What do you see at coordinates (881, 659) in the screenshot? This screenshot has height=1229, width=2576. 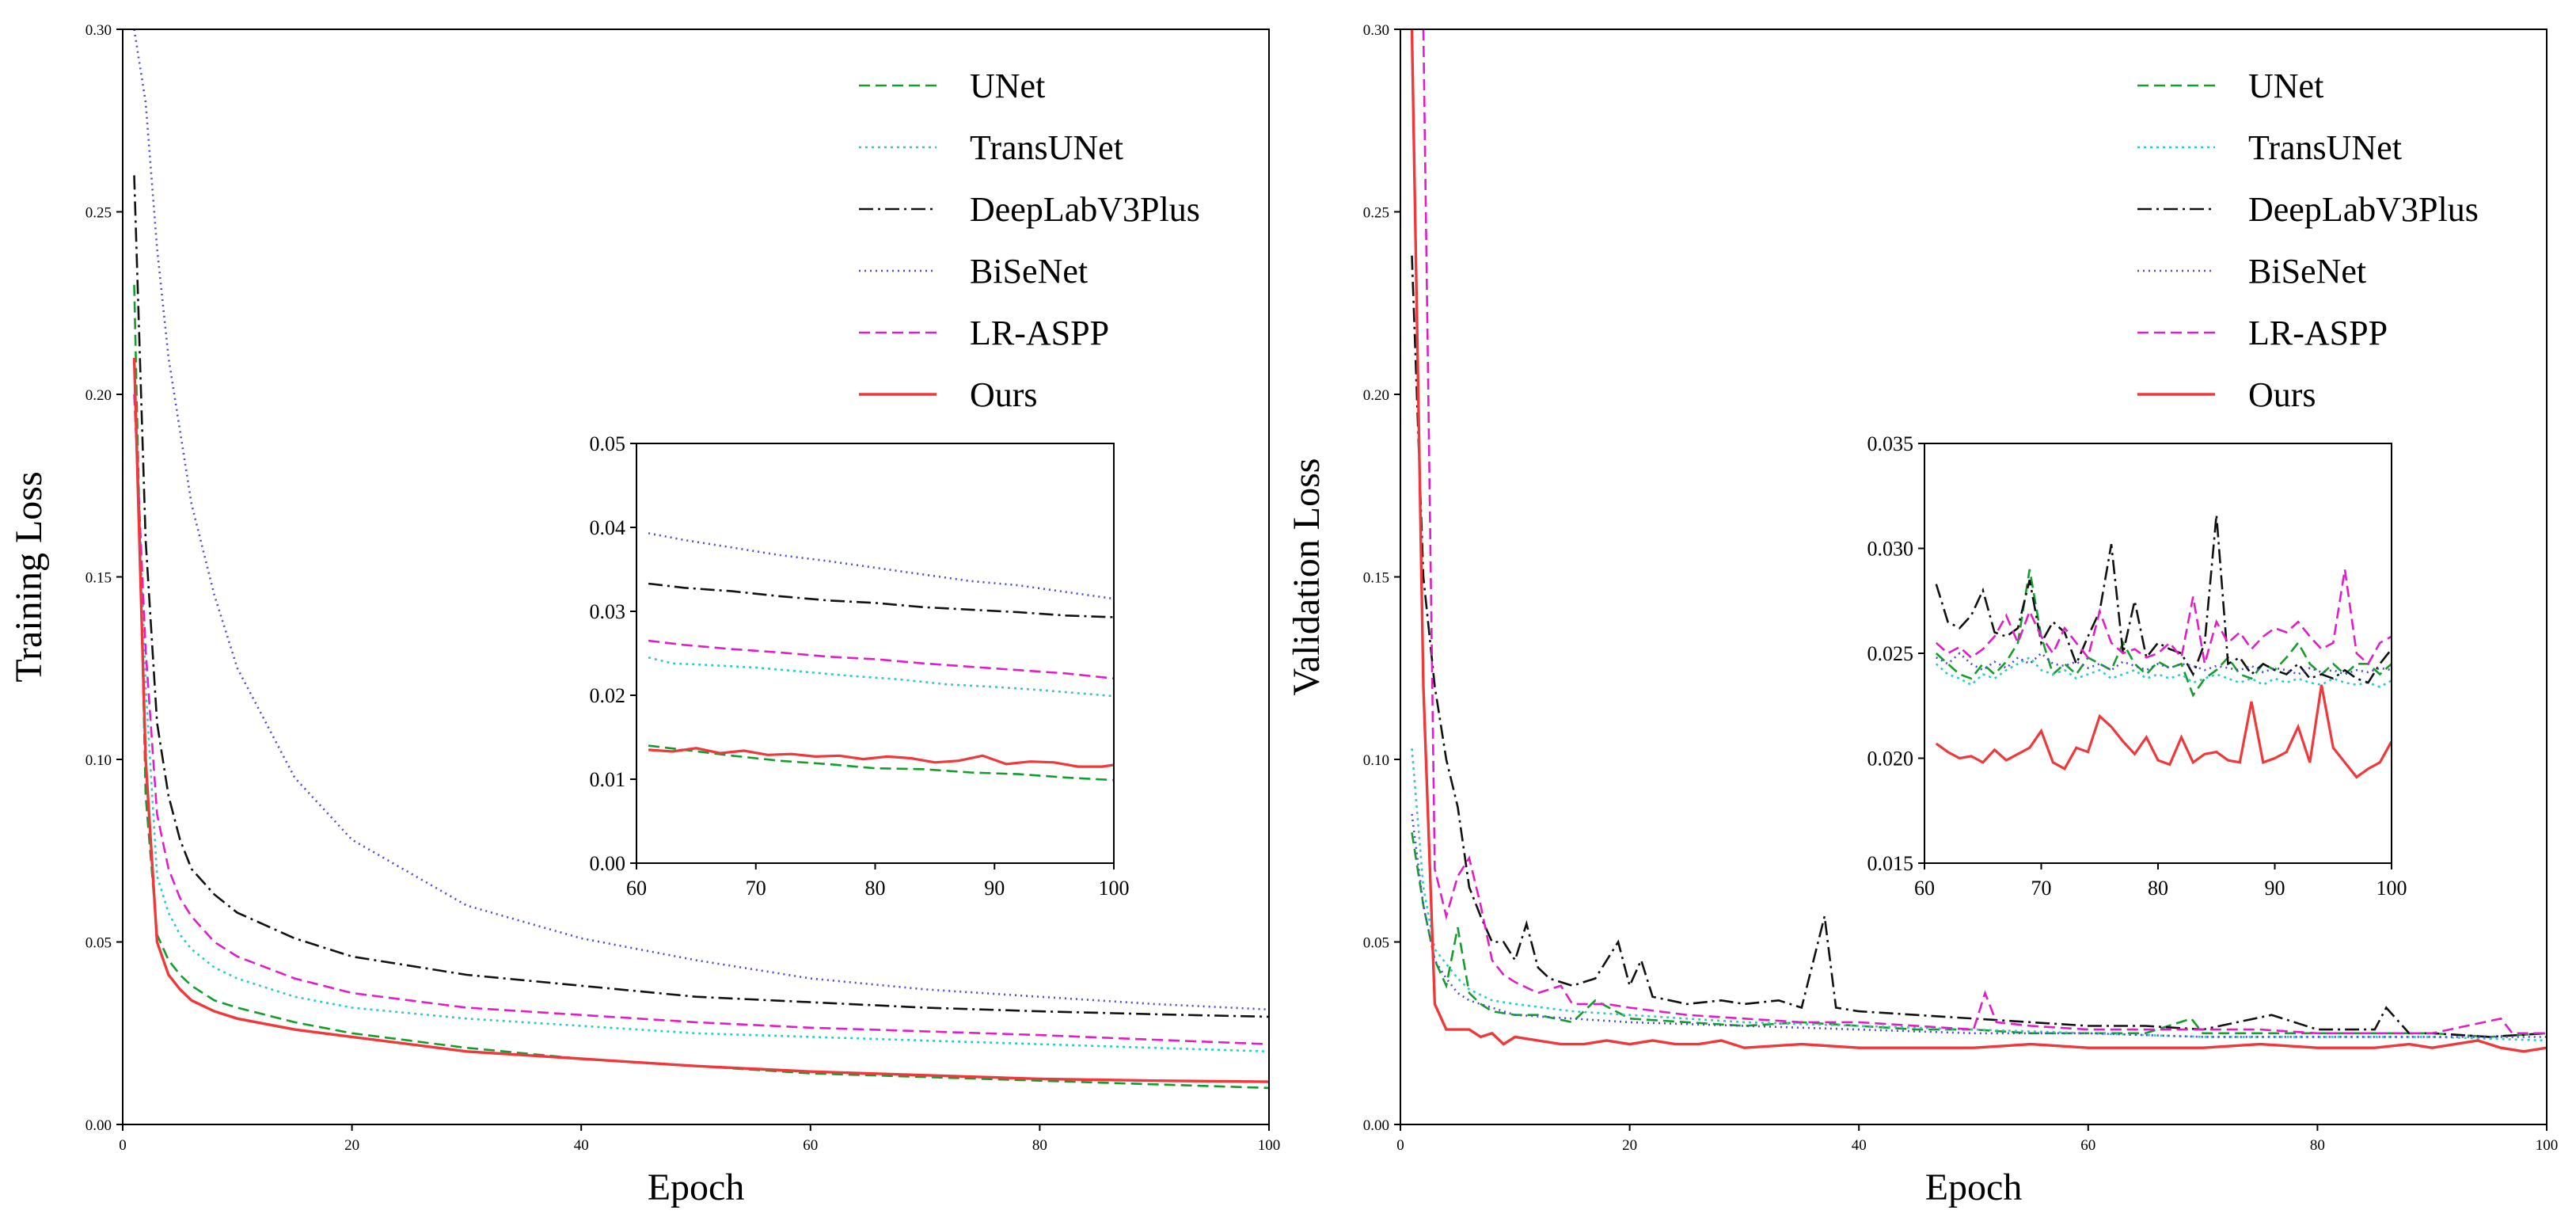 I see `chart1-inset-series-lr-aspp` at bounding box center [881, 659].